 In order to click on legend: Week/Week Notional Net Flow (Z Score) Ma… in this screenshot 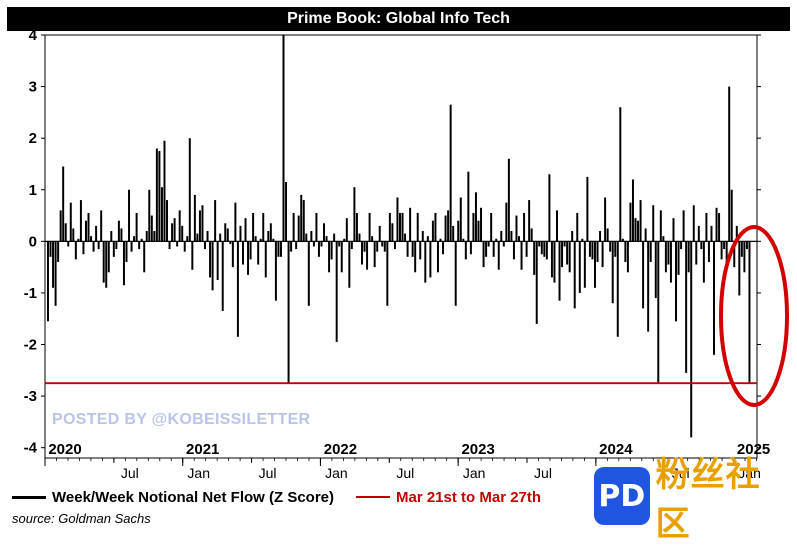, I will do `click(287, 497)`.